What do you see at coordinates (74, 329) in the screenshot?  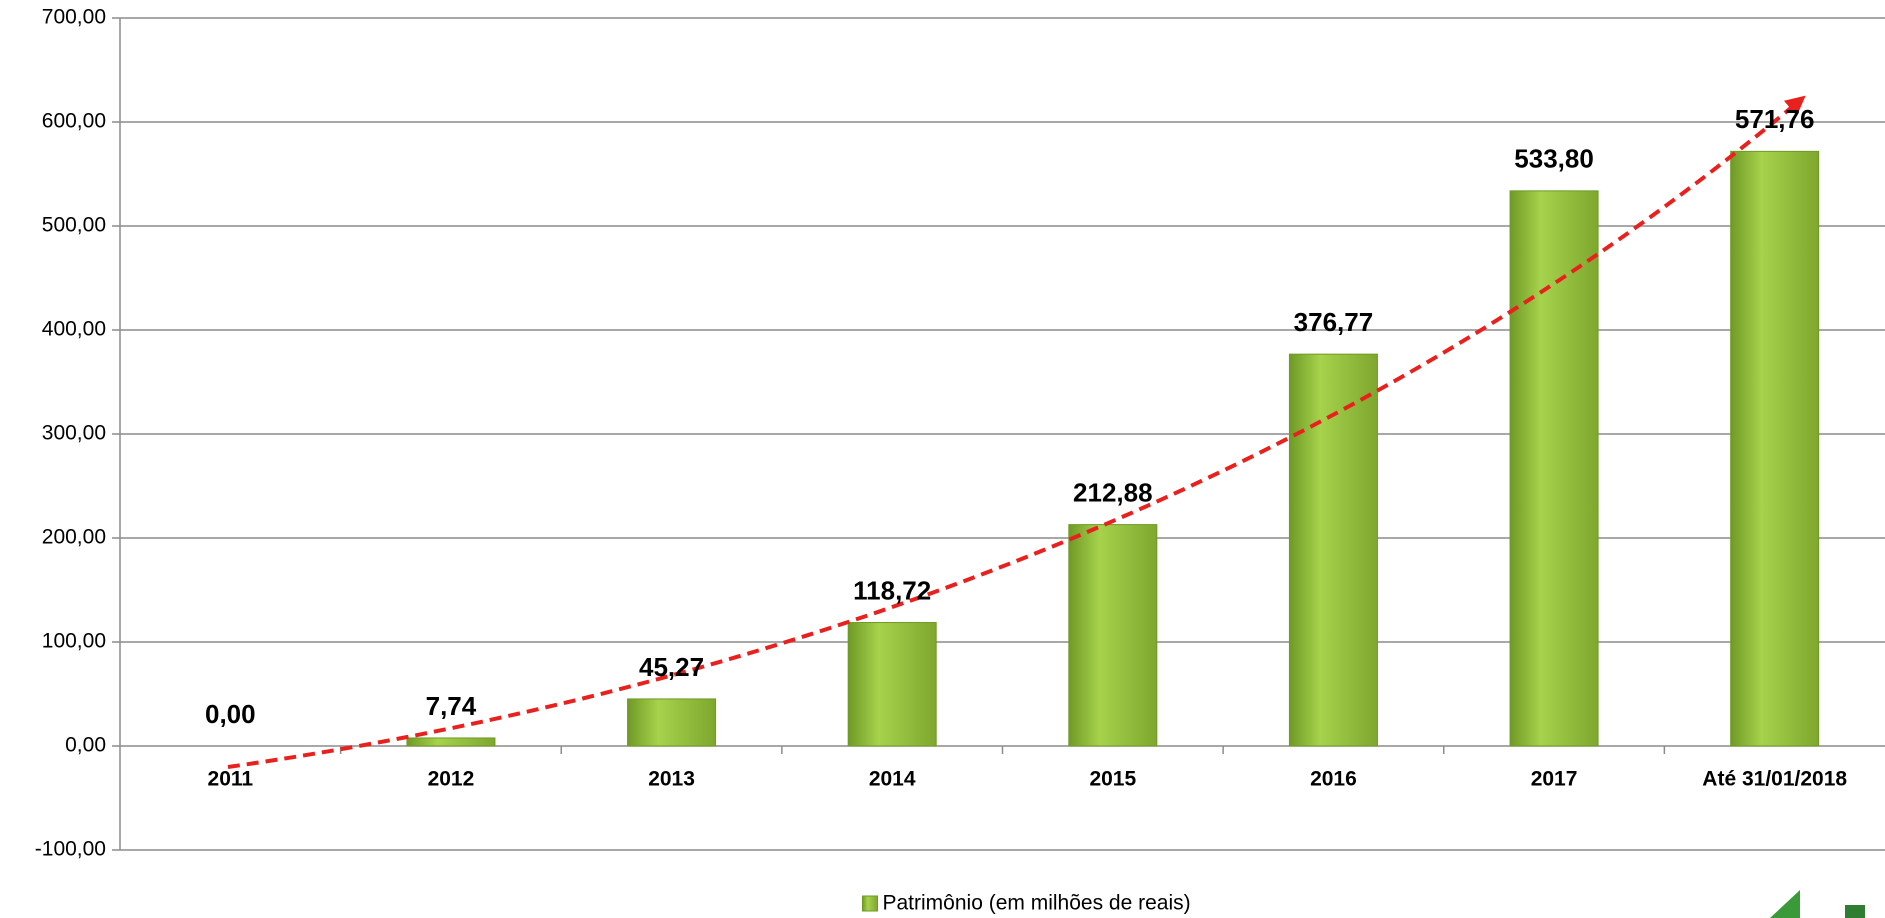 I see `y-tick-label: 400,00` at bounding box center [74, 329].